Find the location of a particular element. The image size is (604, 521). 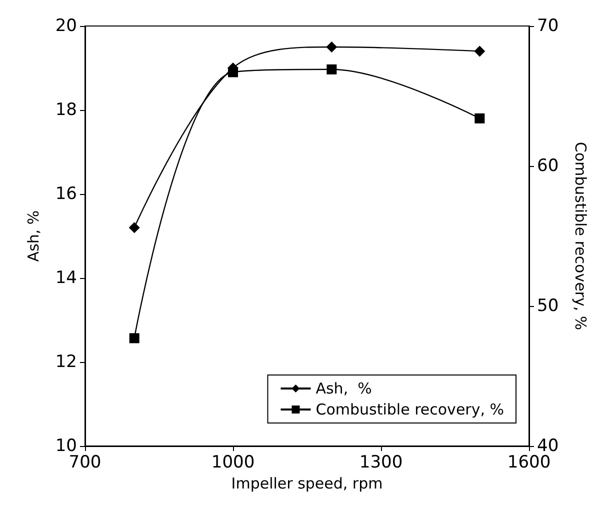

y-tick-label: 20 is located at coordinates (66, 26).